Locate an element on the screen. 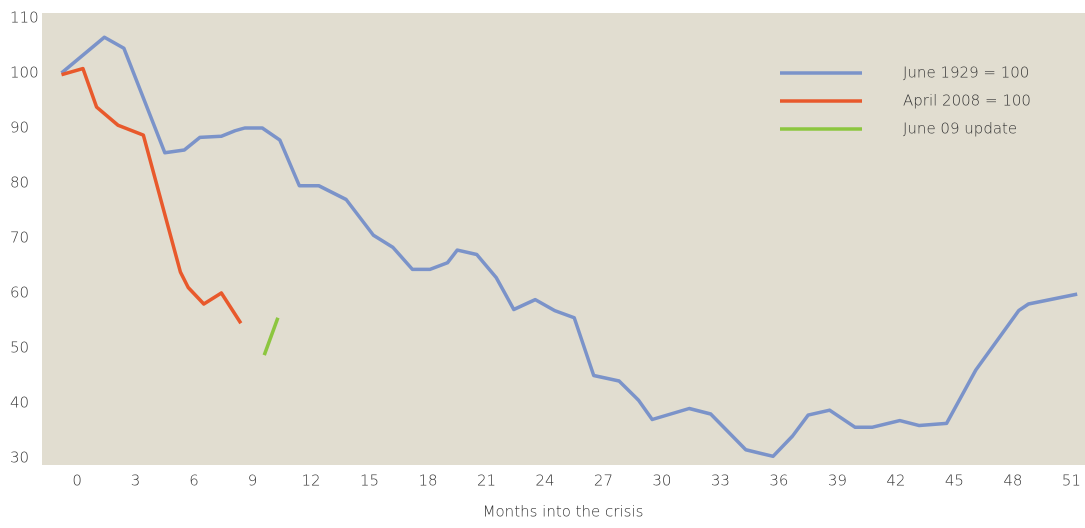 The width and height of the screenshot is (1085, 528). y-tick-label: 90 is located at coordinates (19, 128).